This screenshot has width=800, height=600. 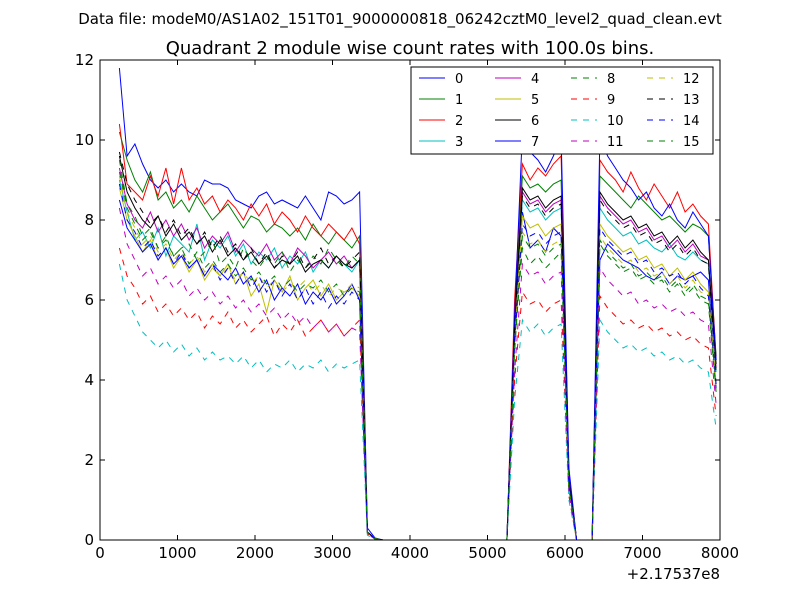 I want to click on legend-label-5: 5, so click(x=535, y=100).